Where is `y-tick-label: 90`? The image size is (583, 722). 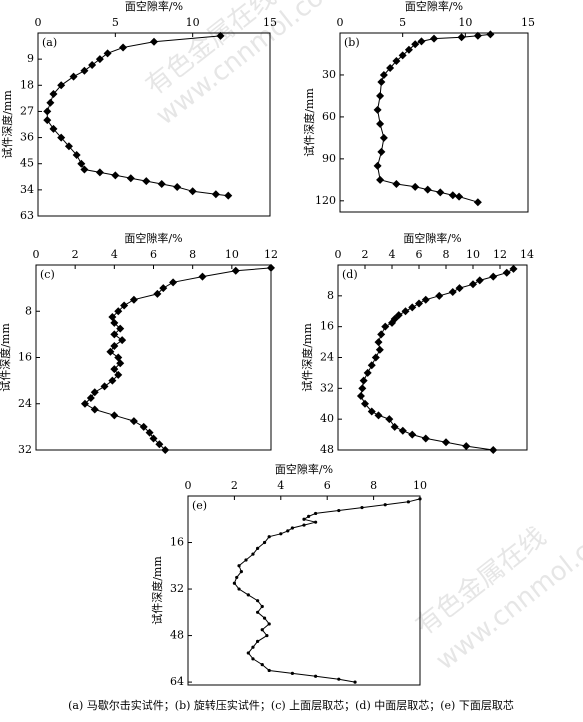 y-tick-label: 90 is located at coordinates (329, 158).